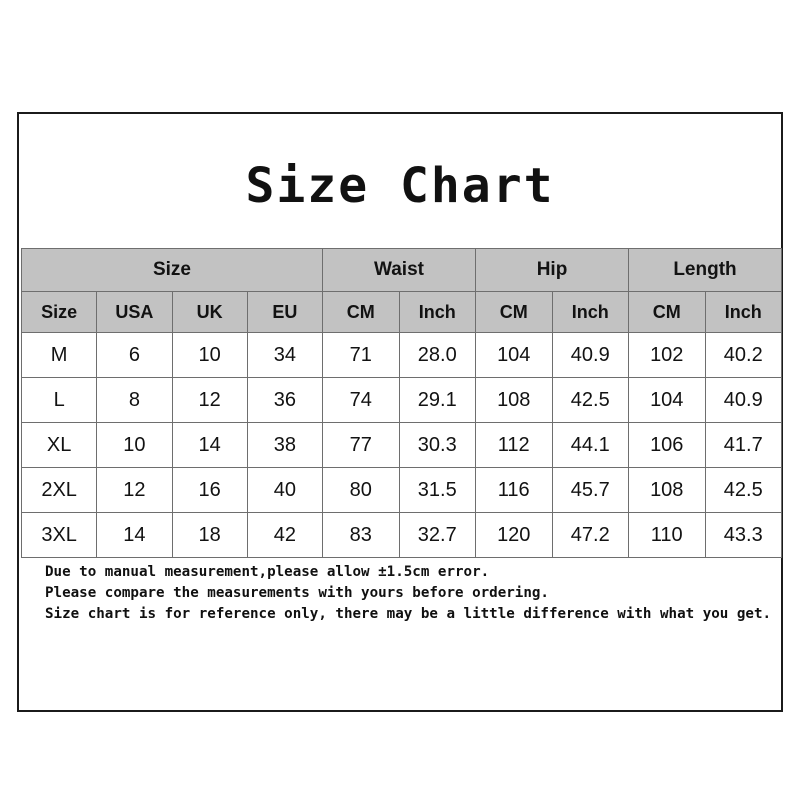  Describe the element at coordinates (743, 355) in the screenshot. I see `measurement-cell: 40.2` at that location.